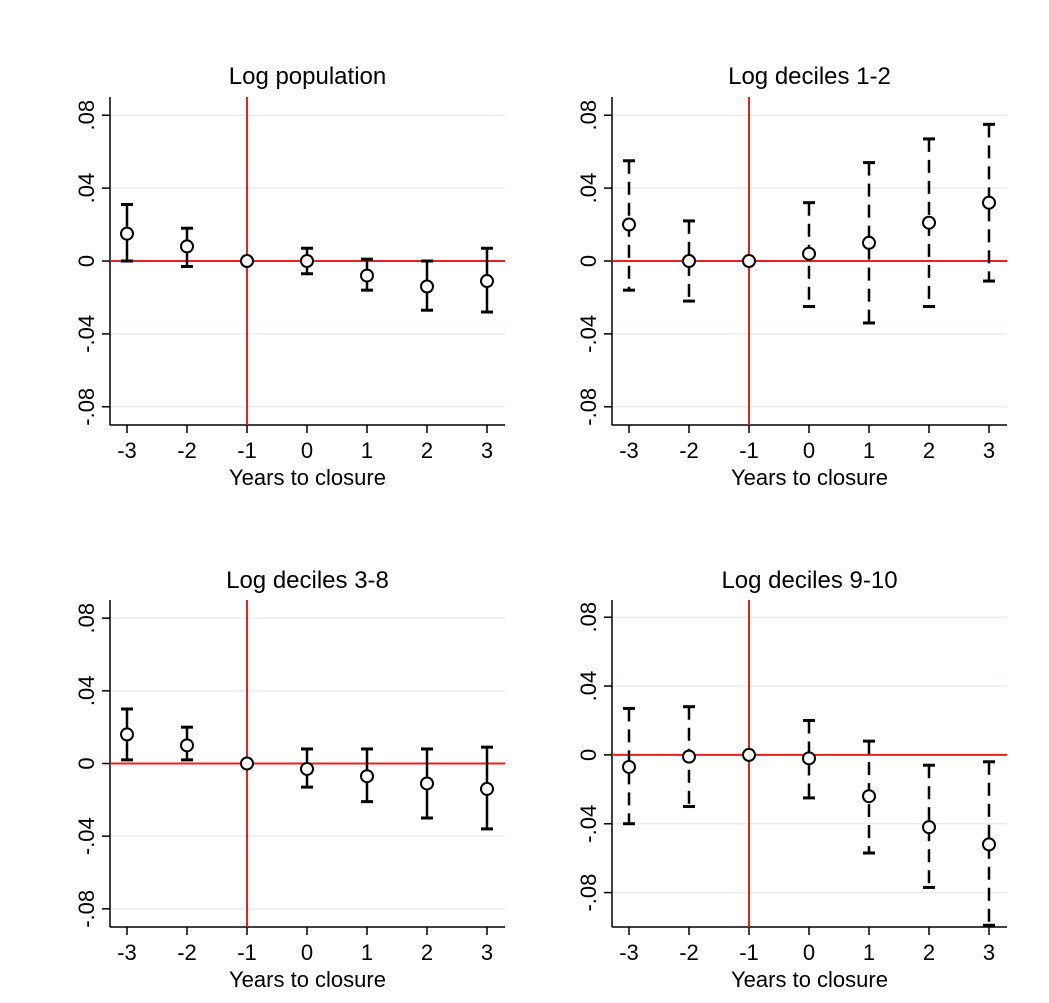  I want to click on chart-title: Log deciles 9-10, so click(809, 580).